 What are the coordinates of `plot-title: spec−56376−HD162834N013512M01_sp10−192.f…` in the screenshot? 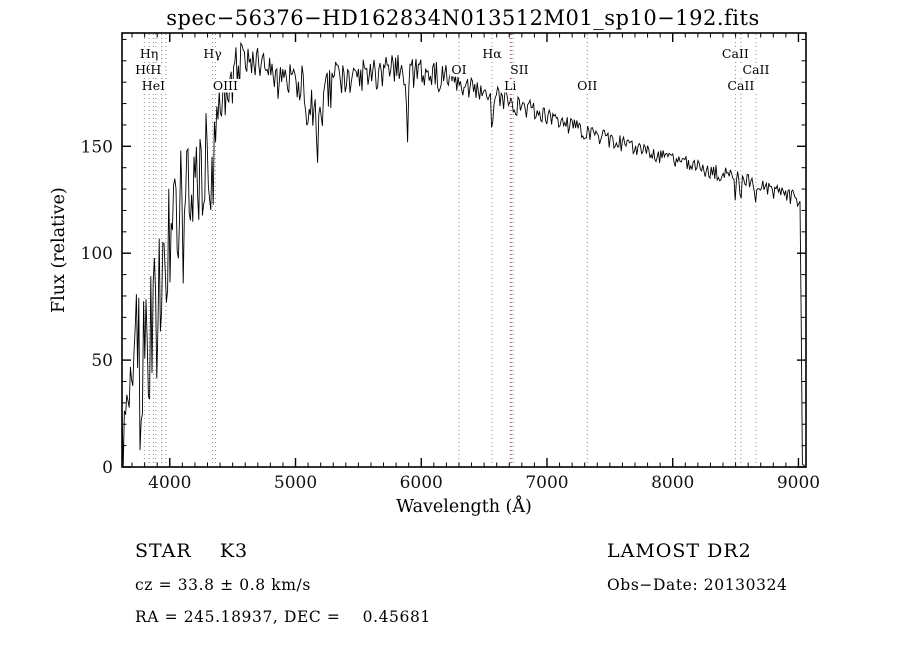 It's located at (463, 18).